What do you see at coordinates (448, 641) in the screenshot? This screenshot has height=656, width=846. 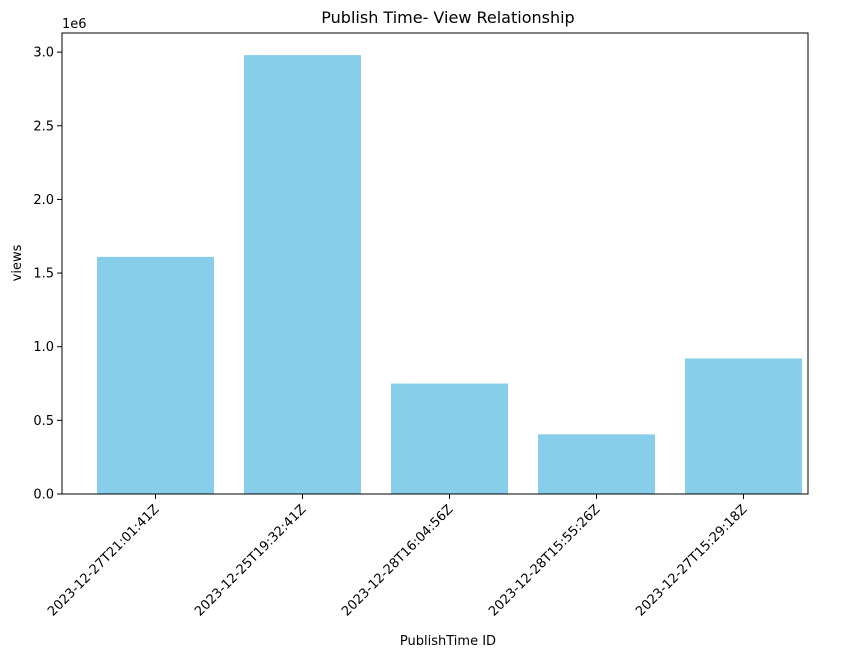 I see `x-axis-label: PublishTime ID` at bounding box center [448, 641].